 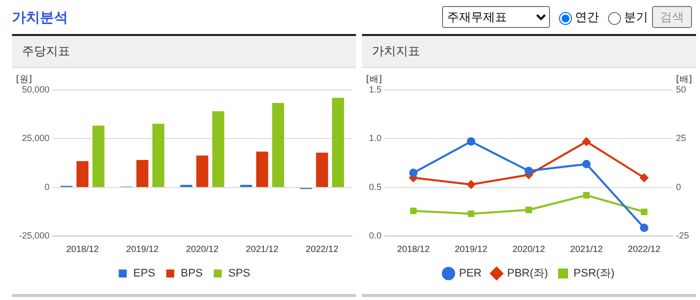 I want to click on legend-label: SPS, so click(x=239, y=274).